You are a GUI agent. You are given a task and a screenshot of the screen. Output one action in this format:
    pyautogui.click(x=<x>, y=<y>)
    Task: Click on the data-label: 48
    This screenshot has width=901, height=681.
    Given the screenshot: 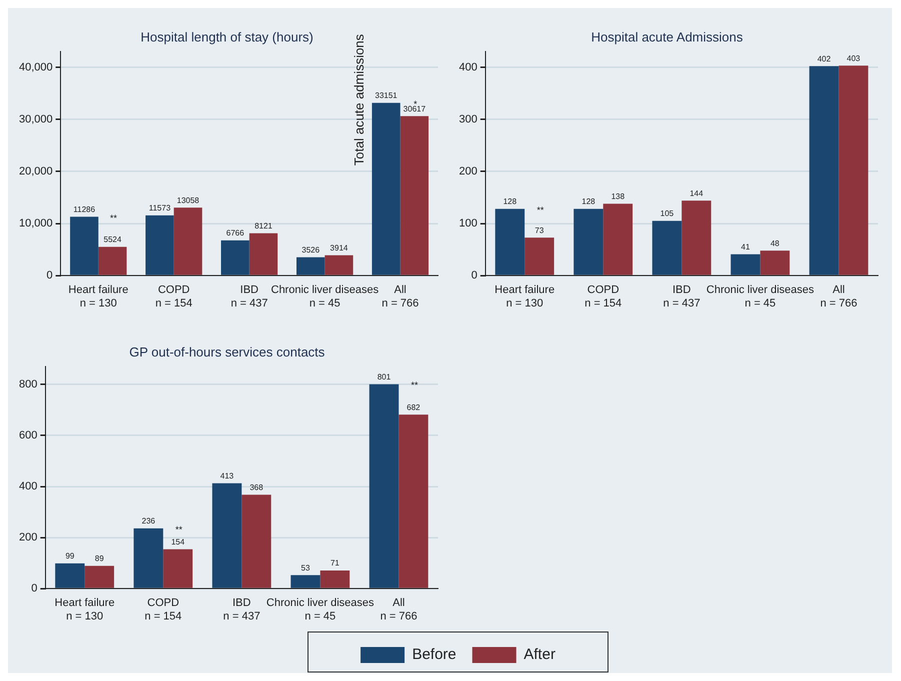 What is the action you would take?
    pyautogui.click(x=775, y=243)
    